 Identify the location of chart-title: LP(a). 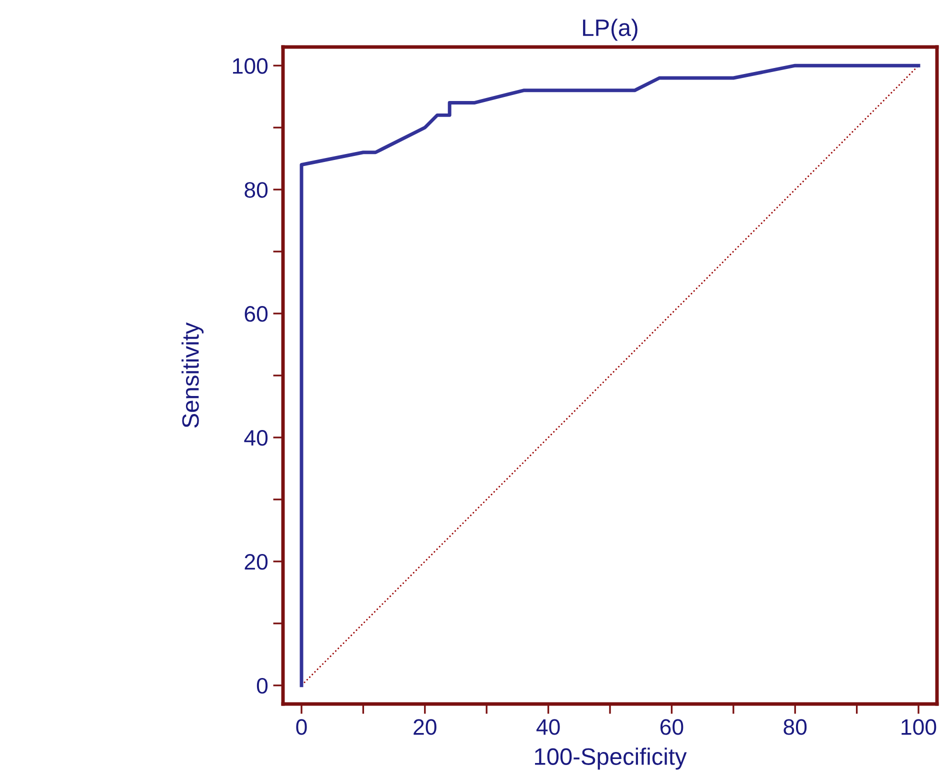
(610, 29).